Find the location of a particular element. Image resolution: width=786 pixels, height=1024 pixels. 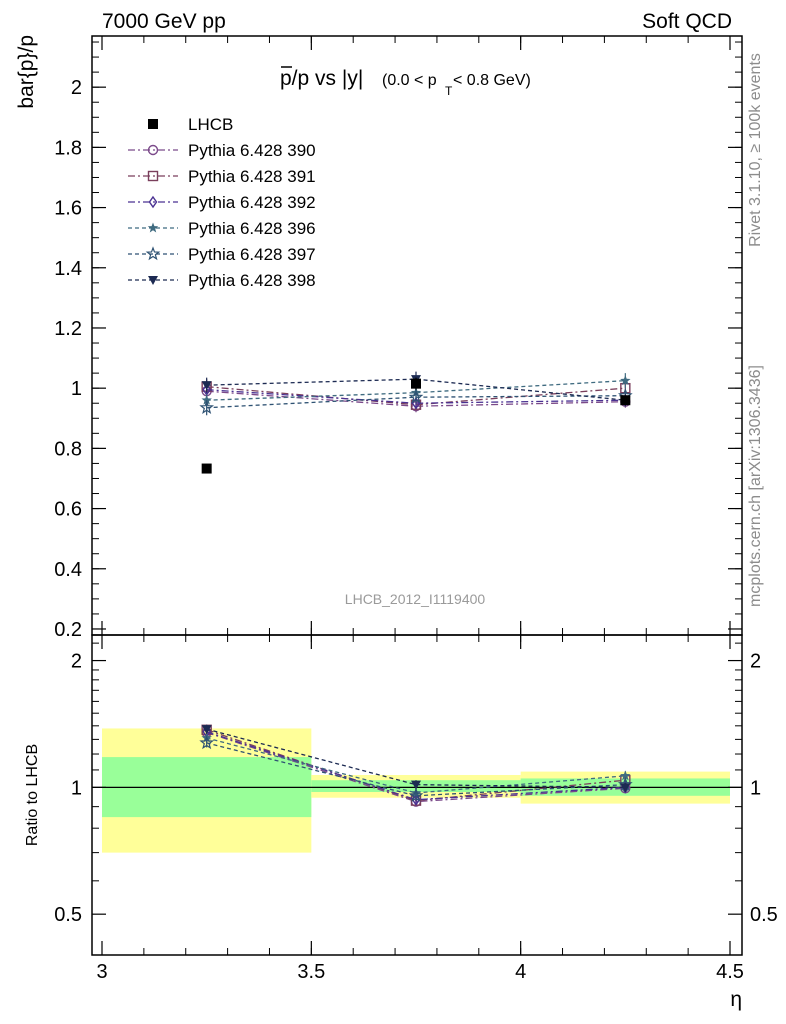

legend-item: Pythia 6.428 390 is located at coordinates (222, 150).